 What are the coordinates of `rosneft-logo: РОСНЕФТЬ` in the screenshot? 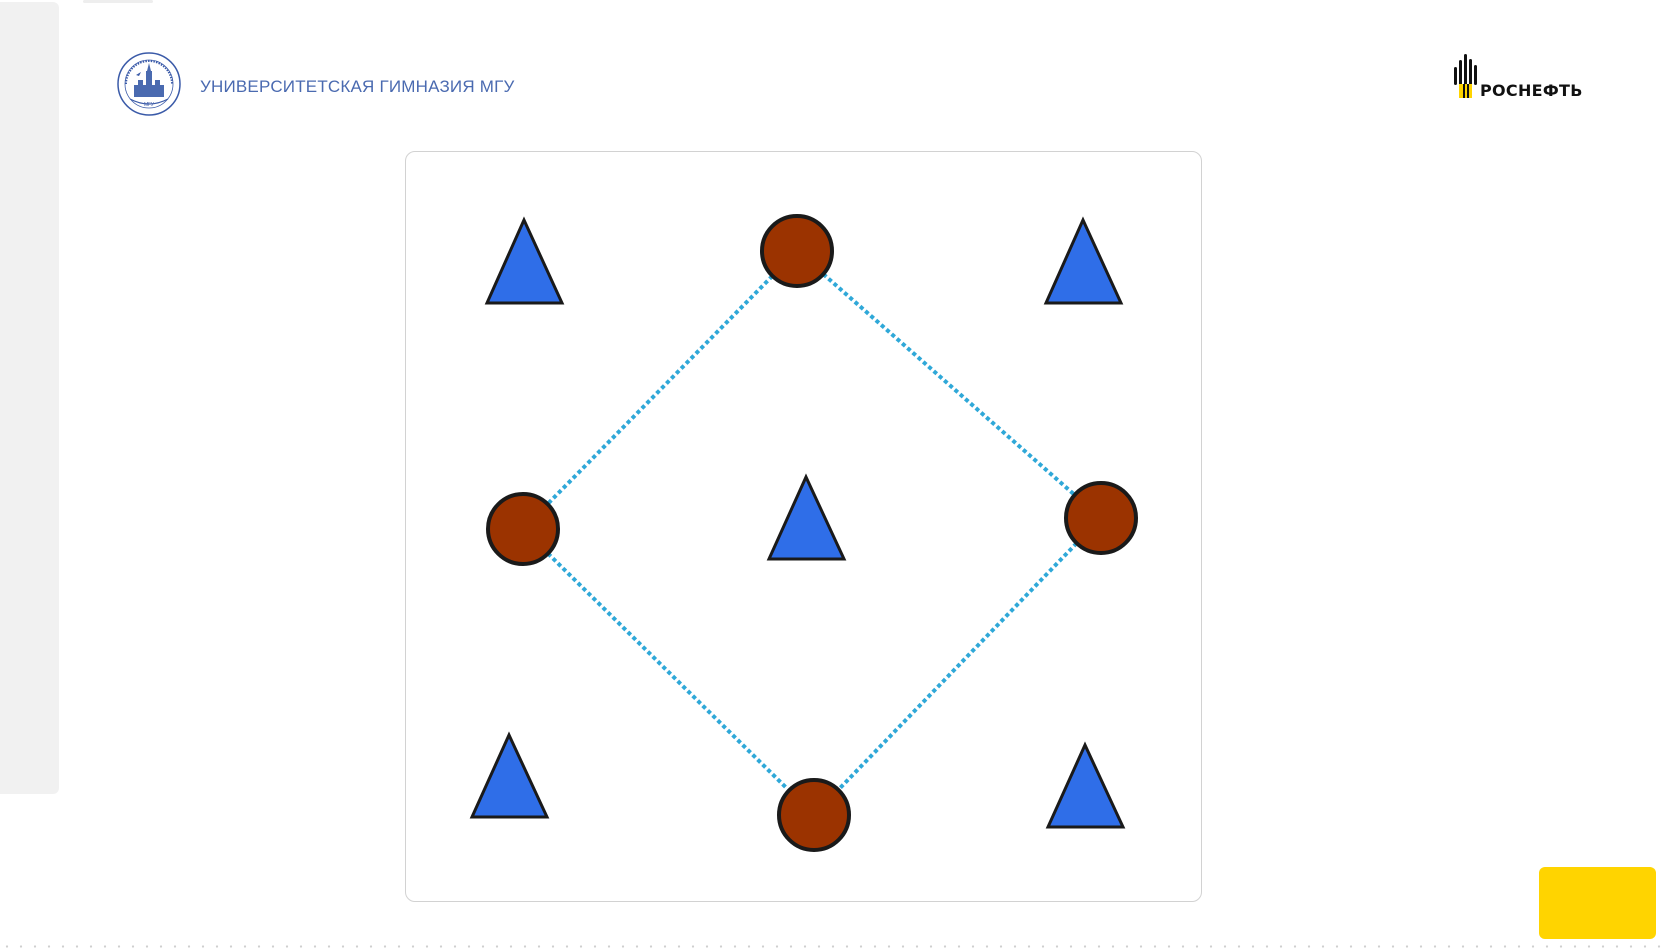 It's located at (1521, 76).